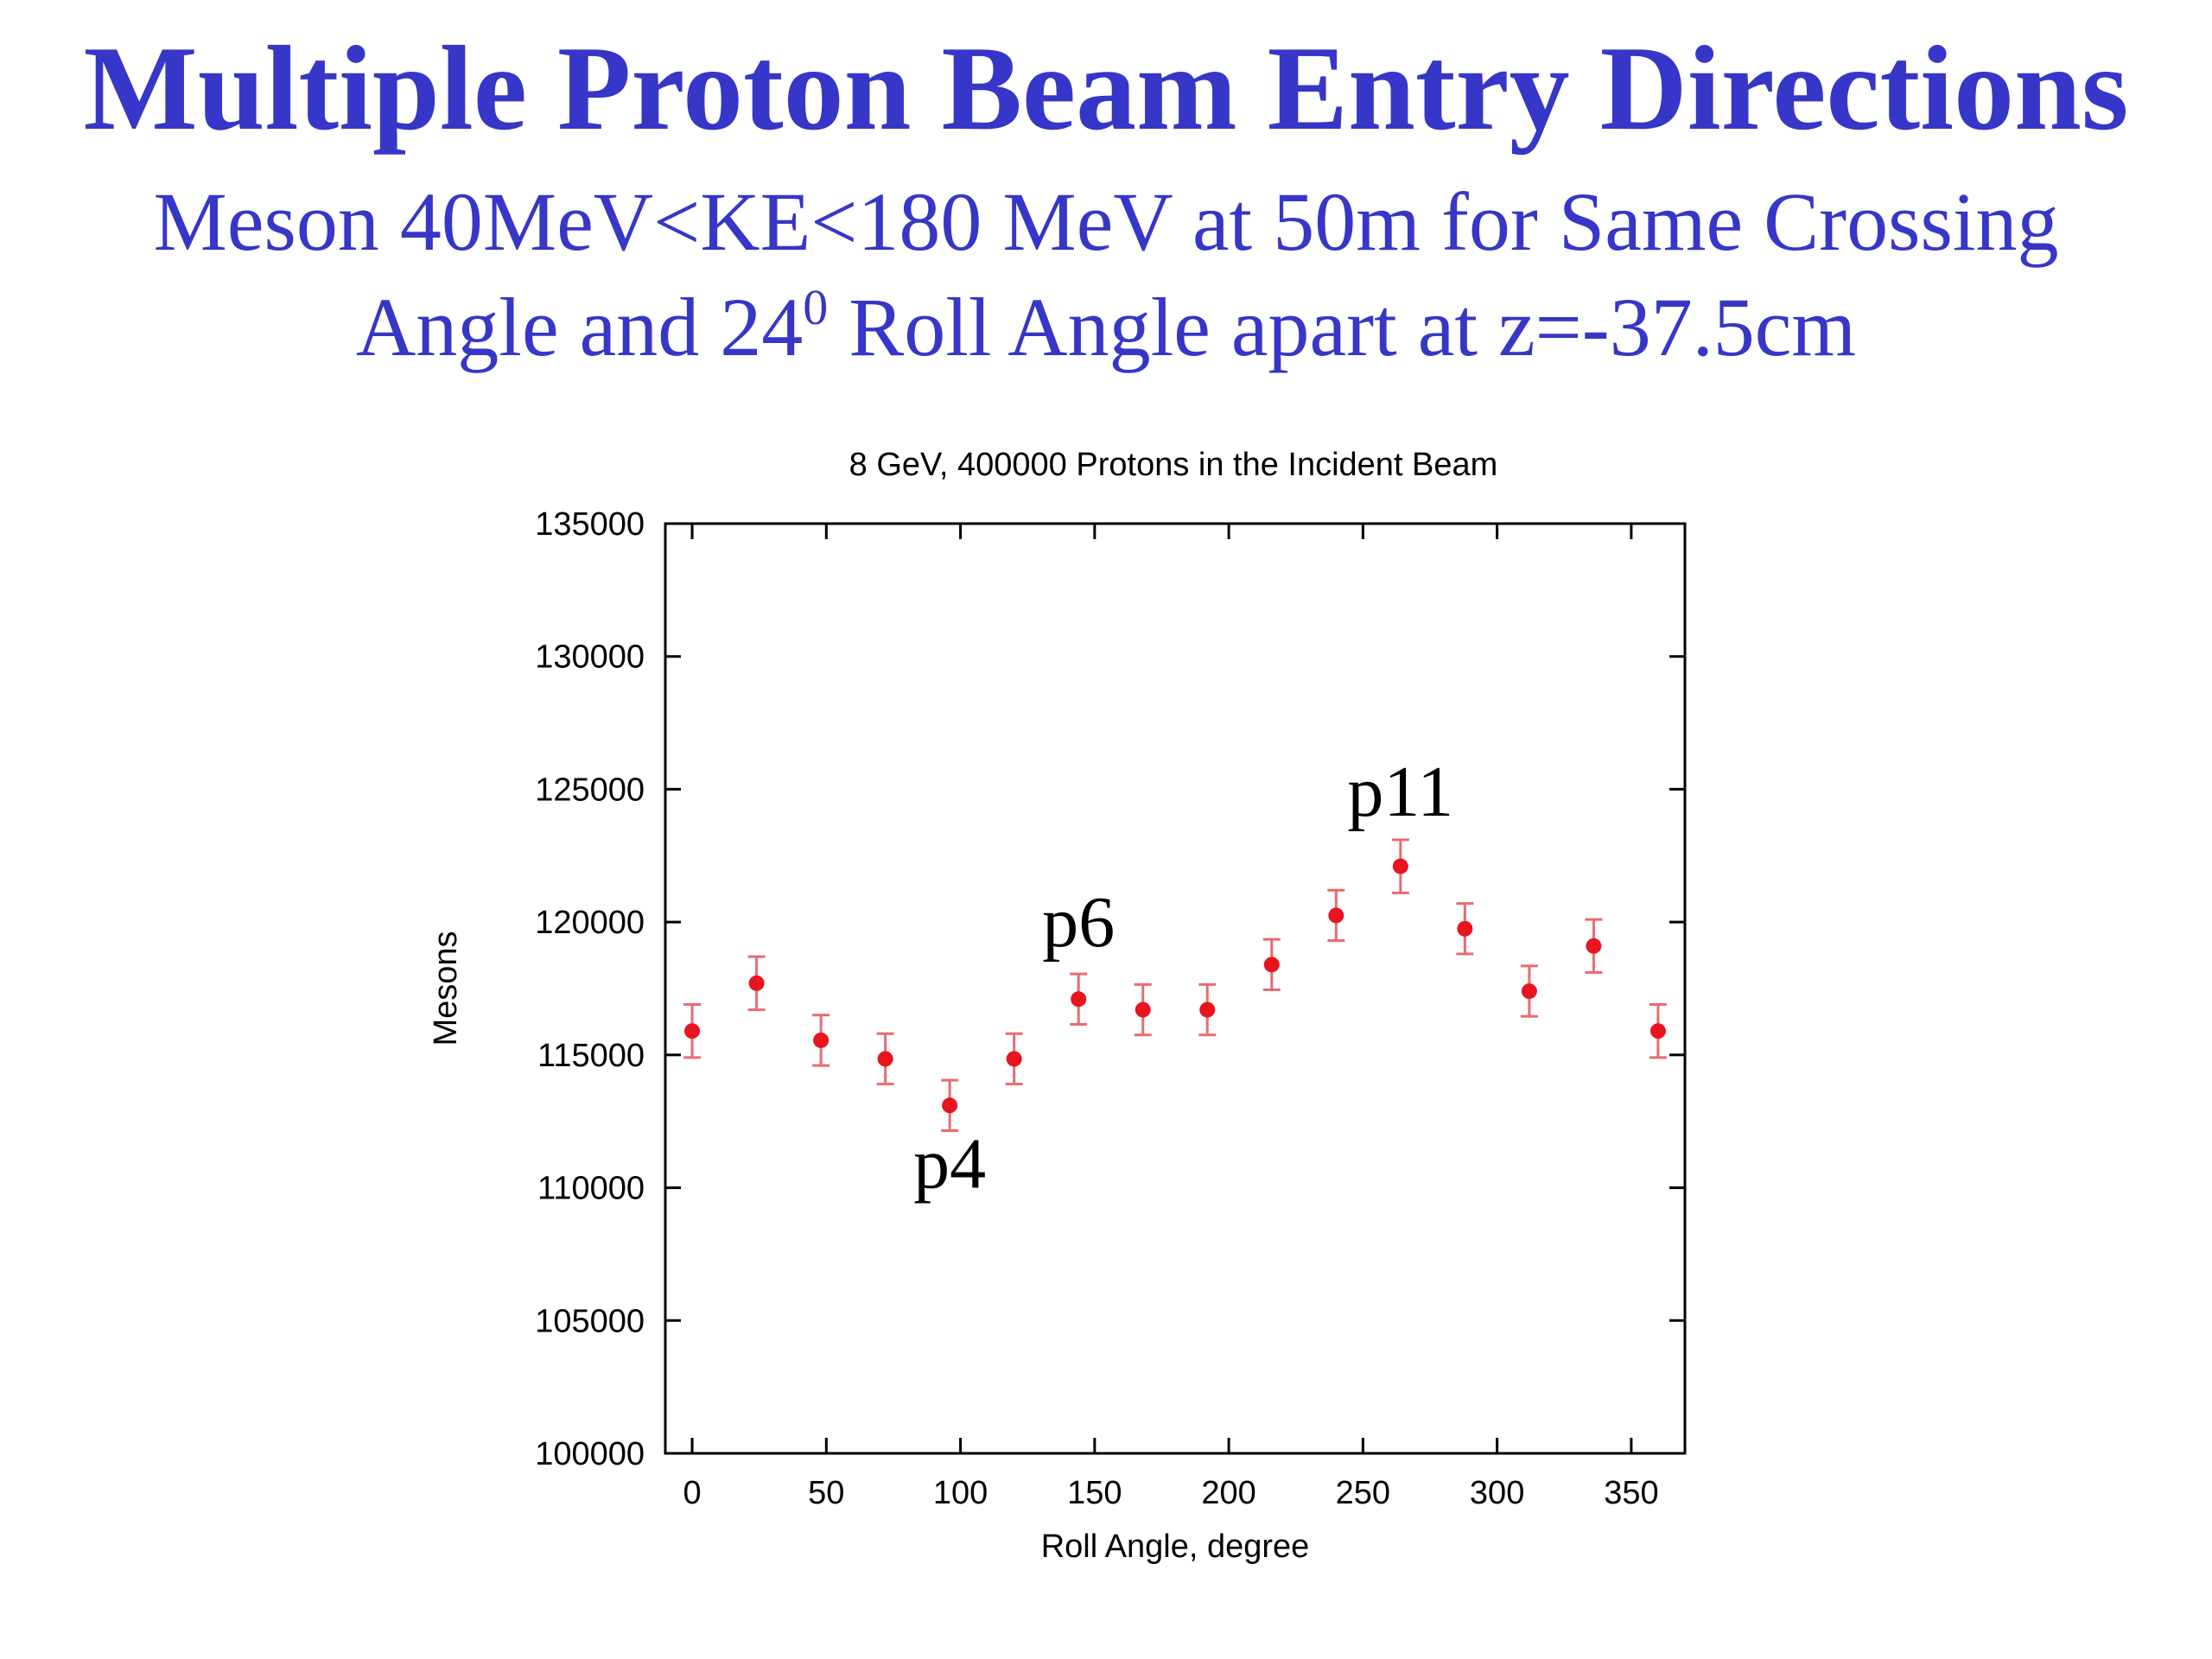  What do you see at coordinates (1363, 1493) in the screenshot?
I see `x-tick-label: 250` at bounding box center [1363, 1493].